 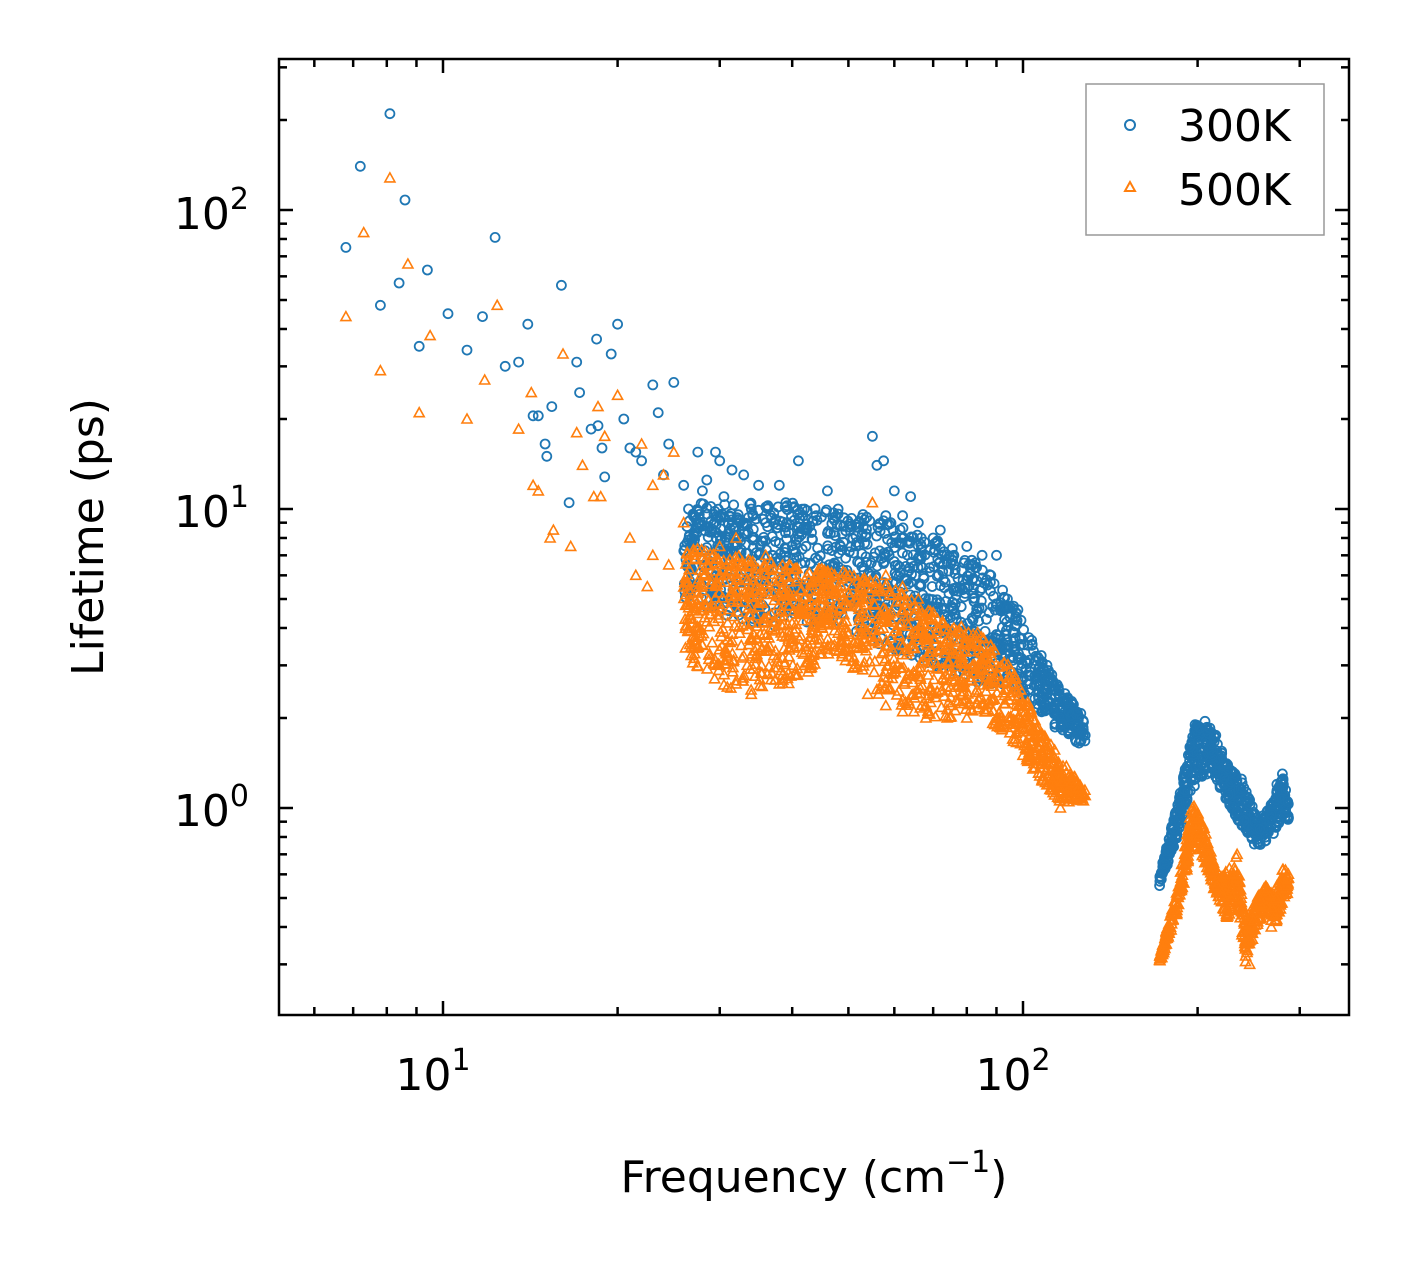 What do you see at coordinates (211, 211) in the screenshot?
I see `y-tick-label-100: 10²` at bounding box center [211, 211].